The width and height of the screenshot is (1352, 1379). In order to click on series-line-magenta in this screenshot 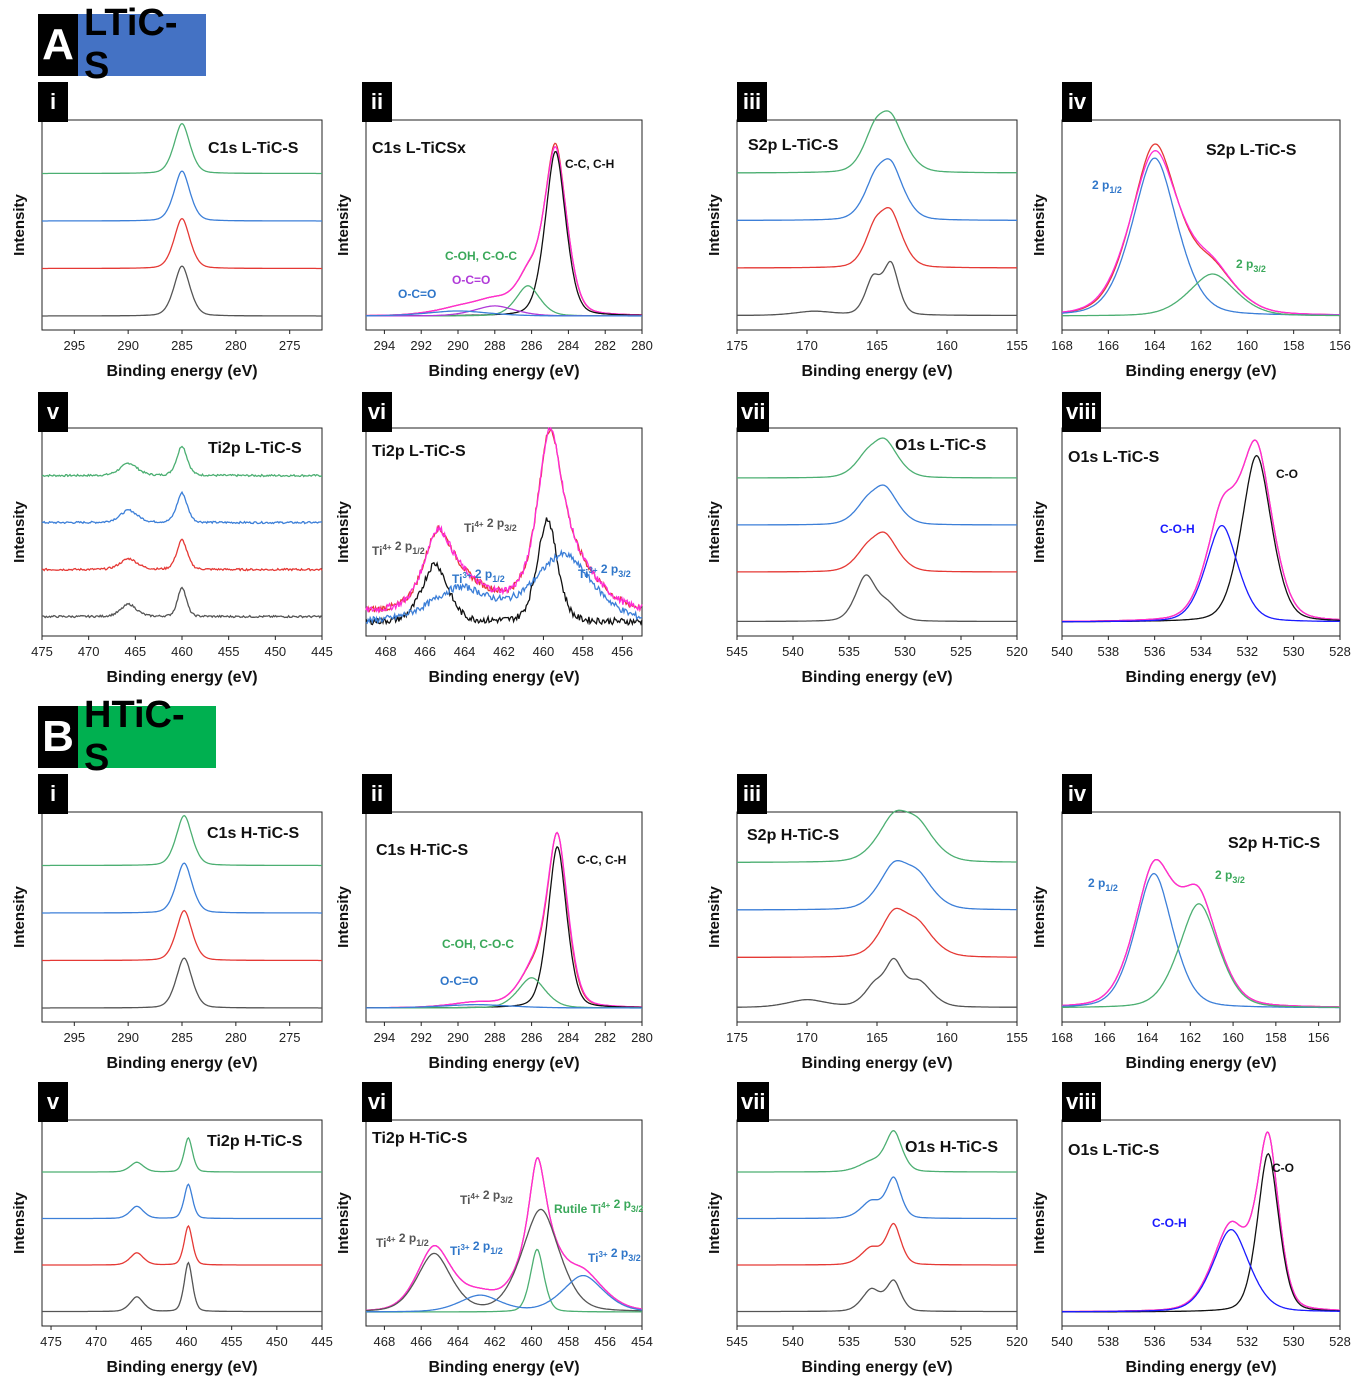, I will do `click(1201, 933)`.